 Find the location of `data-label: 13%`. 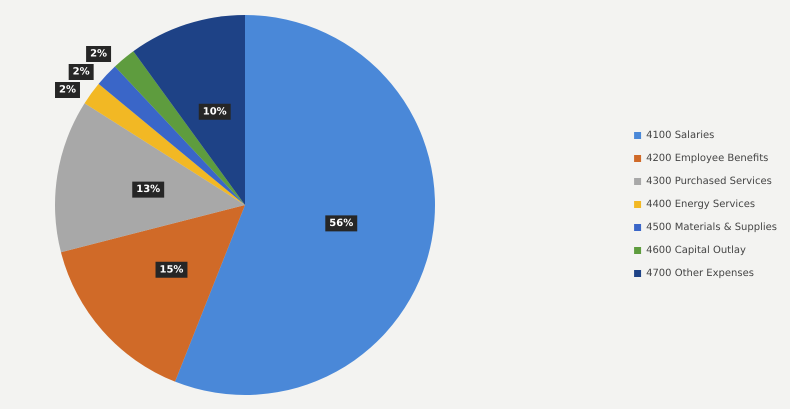

data-label: 13% is located at coordinates (148, 190).